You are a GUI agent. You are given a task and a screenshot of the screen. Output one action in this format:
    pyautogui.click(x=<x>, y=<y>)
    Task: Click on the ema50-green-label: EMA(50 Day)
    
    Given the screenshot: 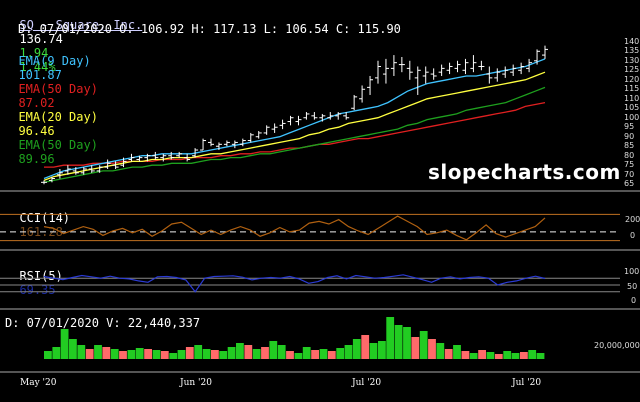 What is the action you would take?
    pyautogui.click(x=58, y=145)
    